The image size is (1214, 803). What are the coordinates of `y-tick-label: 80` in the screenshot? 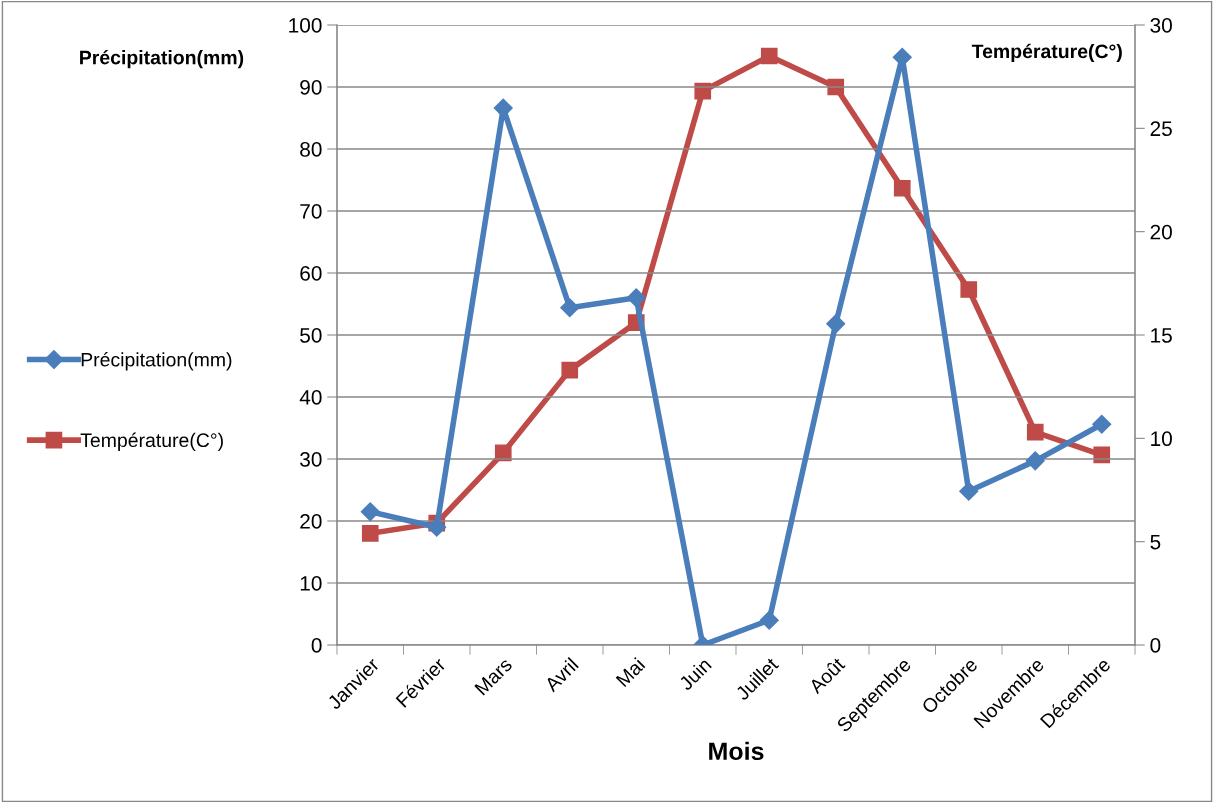 It's located at (311, 149).